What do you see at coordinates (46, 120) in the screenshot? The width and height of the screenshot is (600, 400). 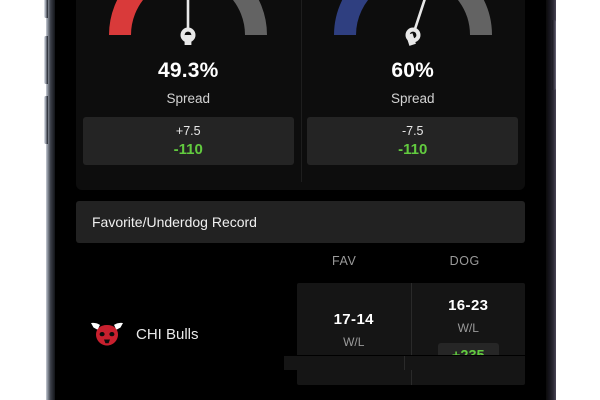 I see `volume-down-button` at bounding box center [46, 120].